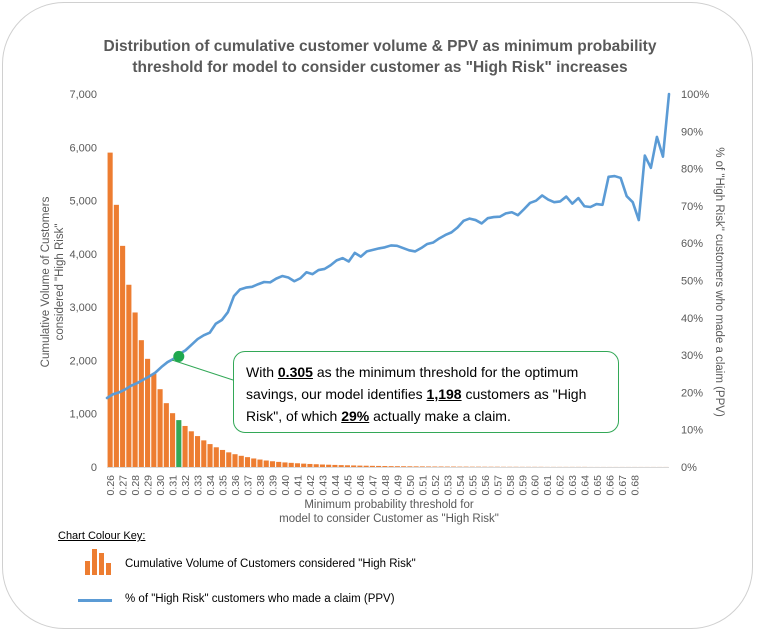 Image resolution: width=757 pixels, height=633 pixels. I want to click on x-tick-label: 0.44, so click(336, 485).